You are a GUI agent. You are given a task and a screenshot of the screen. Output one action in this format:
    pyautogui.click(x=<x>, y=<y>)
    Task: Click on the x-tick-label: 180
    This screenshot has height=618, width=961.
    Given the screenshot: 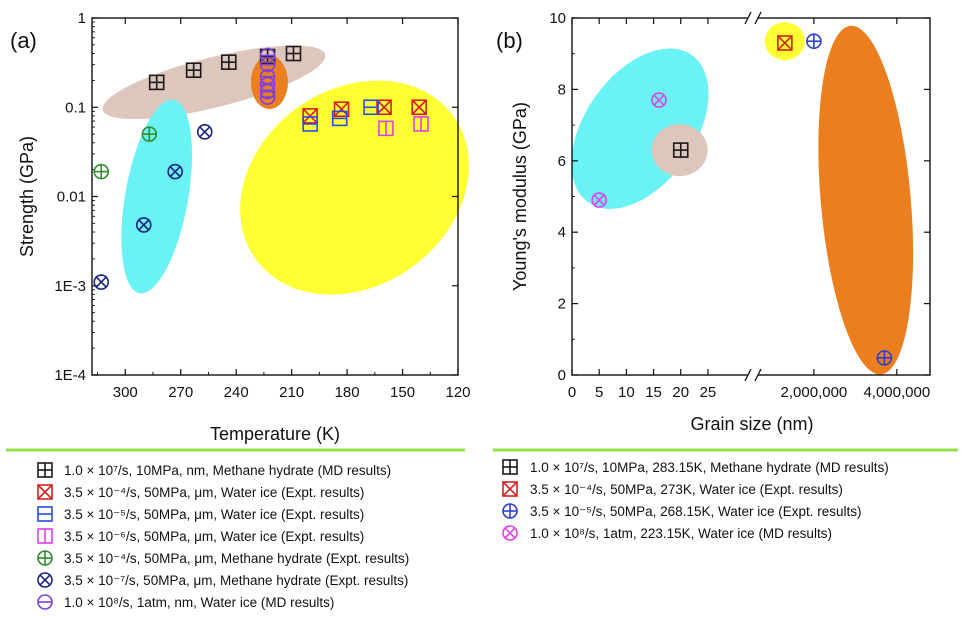 What is the action you would take?
    pyautogui.click(x=347, y=392)
    